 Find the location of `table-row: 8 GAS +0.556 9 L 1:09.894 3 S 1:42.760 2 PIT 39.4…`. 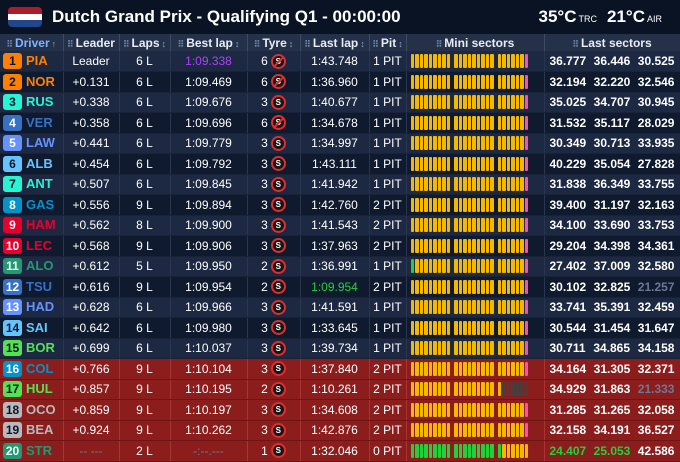

table-row: 8 GAS +0.556 9 L 1:09.894 3 S 1:42.760 2 PIT 39.4… is located at coordinates (340, 205).